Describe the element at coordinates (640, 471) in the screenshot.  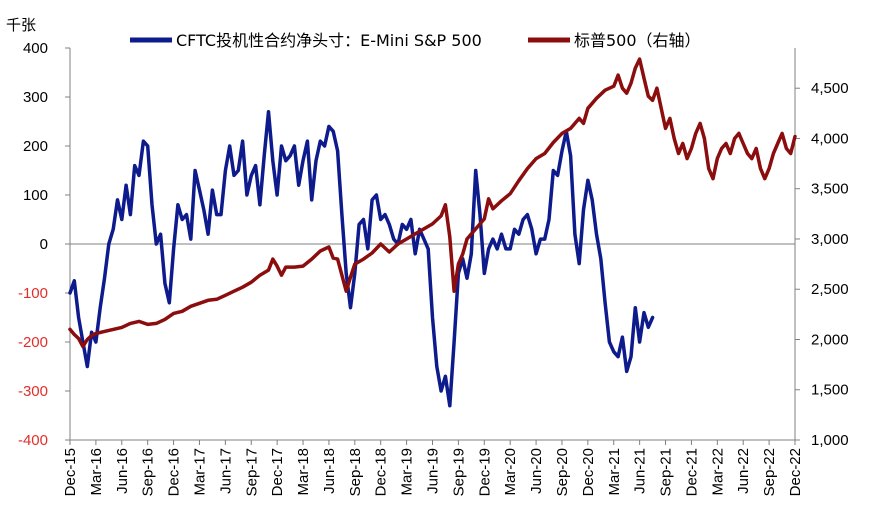
I see `x-tick-label: Jun-21` at that location.